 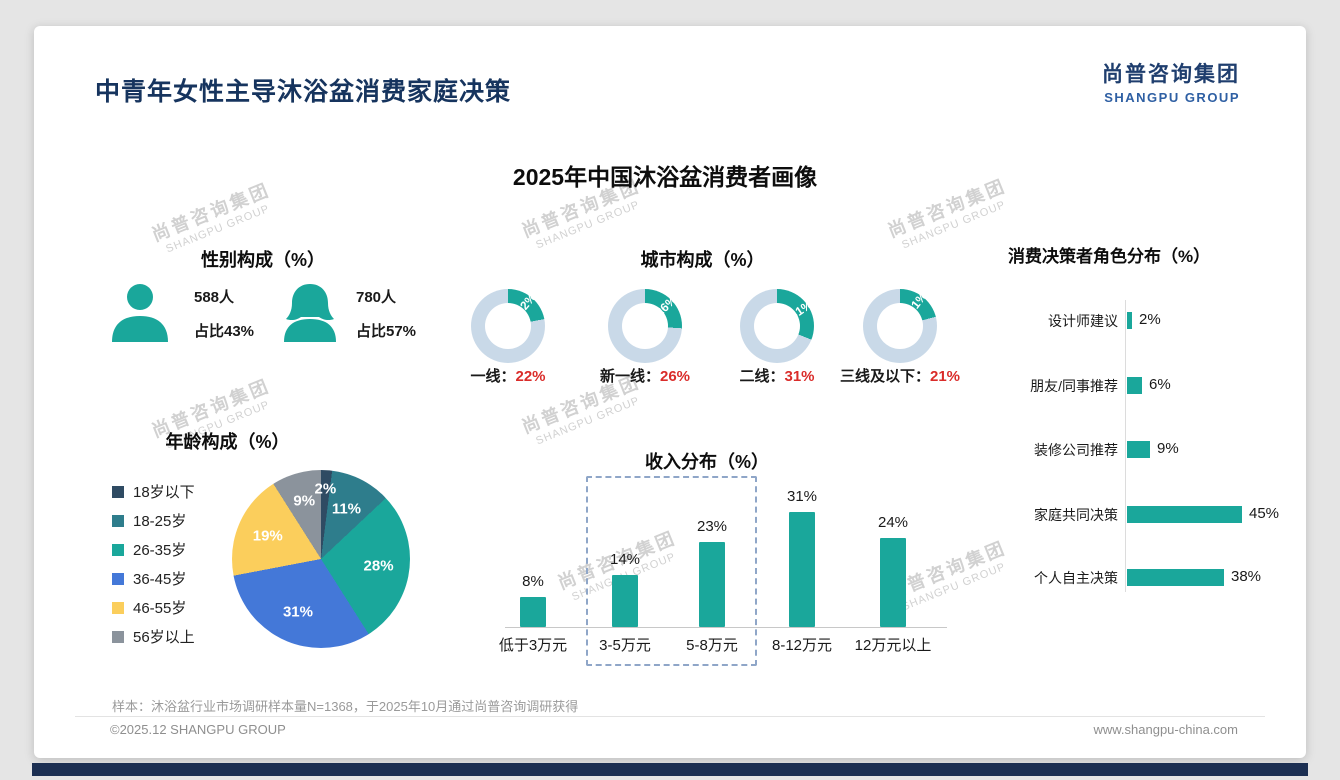 I want to click on age-legend-item: 26-35岁, so click(x=172, y=549).